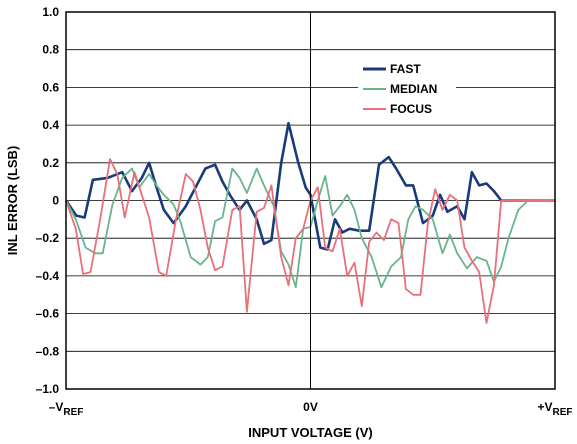 Image resolution: width=577 pixels, height=444 pixels. What do you see at coordinates (405, 69) in the screenshot?
I see `legend-label-fast: FAST` at bounding box center [405, 69].